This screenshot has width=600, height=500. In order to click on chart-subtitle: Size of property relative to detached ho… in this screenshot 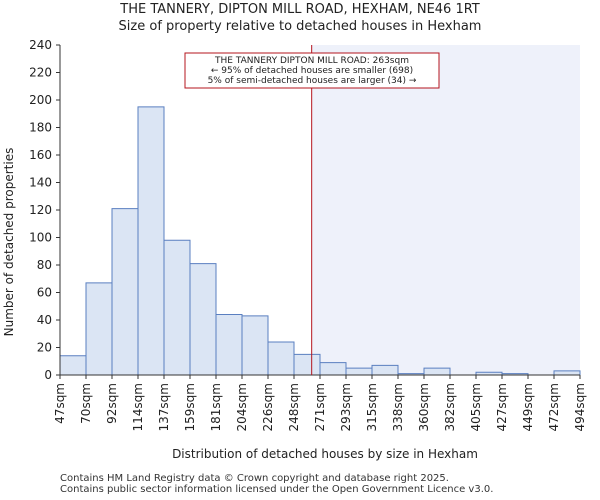, I will do `click(300, 26)`.